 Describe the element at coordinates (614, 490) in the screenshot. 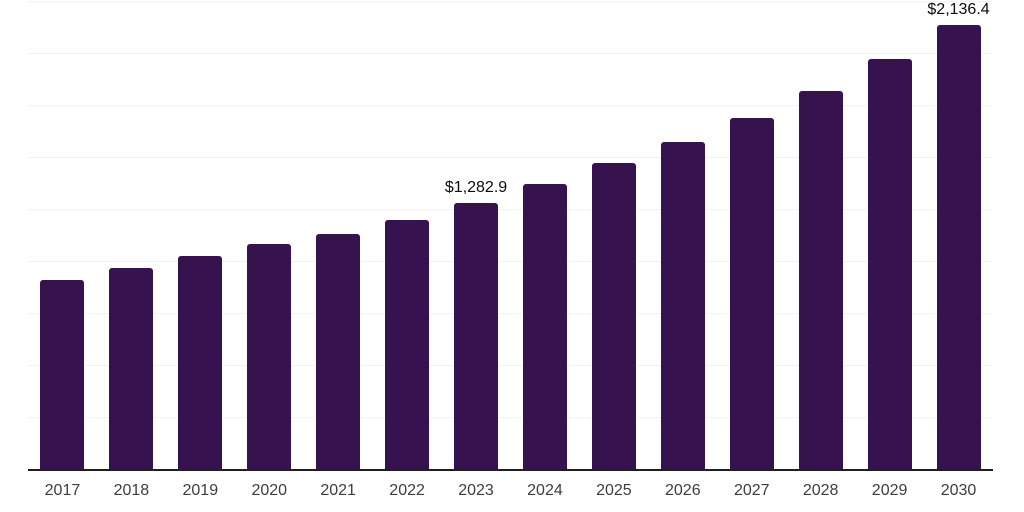

I see `x-axis-label: 2025` at that location.